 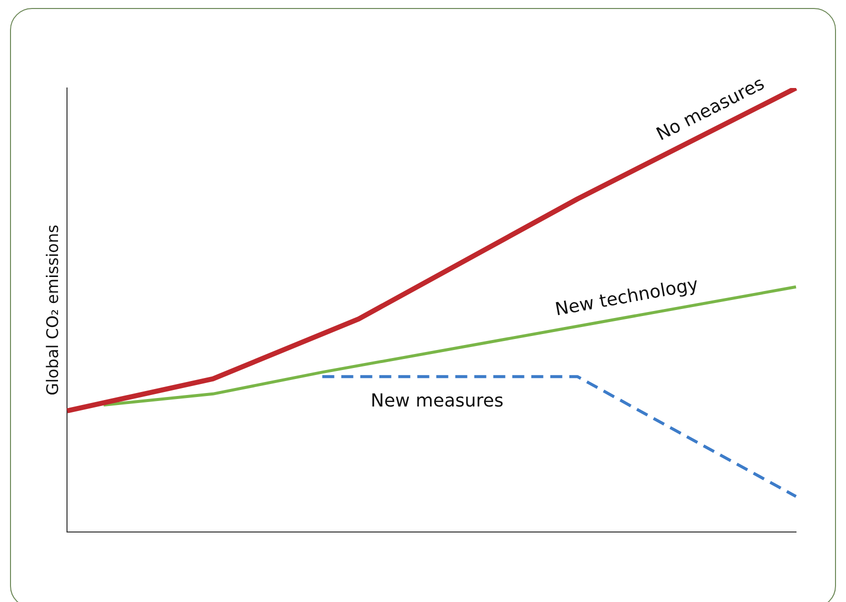 I want to click on y-axis-title: Global CO₂ emissions, so click(x=52, y=310).